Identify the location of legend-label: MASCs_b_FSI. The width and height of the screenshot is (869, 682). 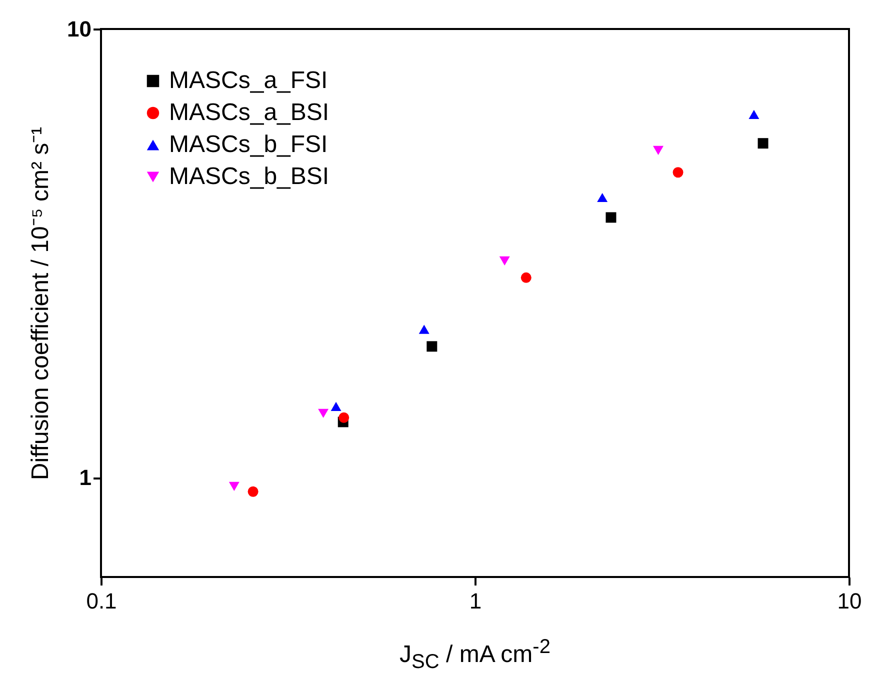
(248, 144).